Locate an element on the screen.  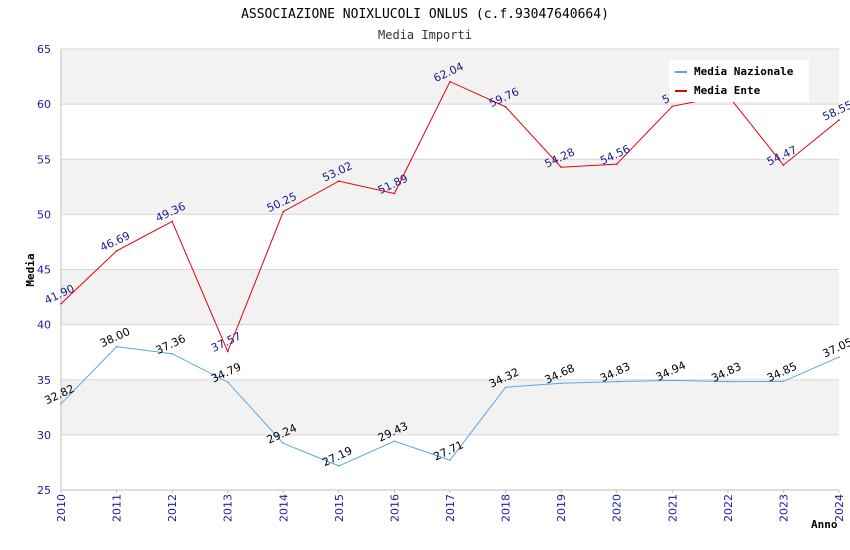
y-tick-label: 45 is located at coordinates (44, 270).